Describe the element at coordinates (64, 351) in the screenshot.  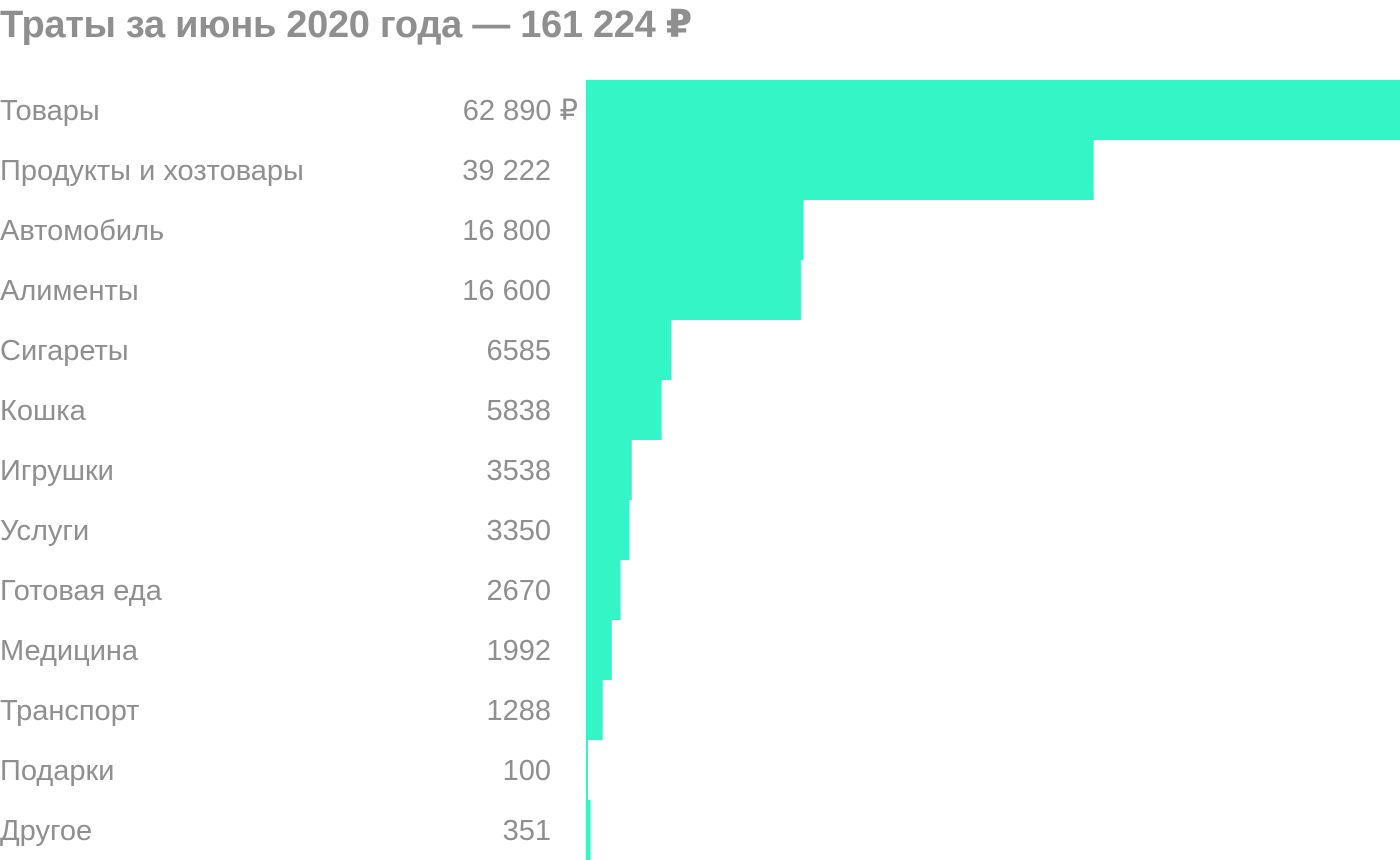
I see `category-label: Сигареты` at that location.